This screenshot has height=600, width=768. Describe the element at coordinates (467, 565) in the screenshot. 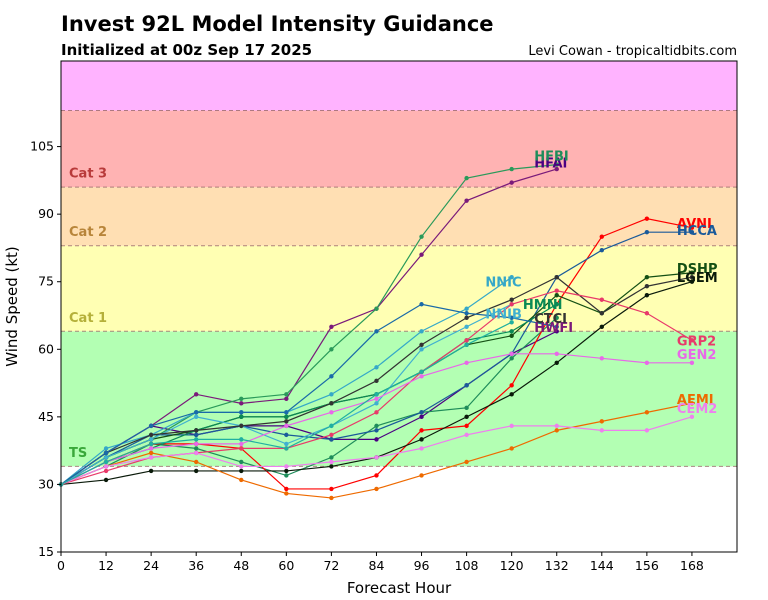

I see `x-tick-label: 108` at that location.